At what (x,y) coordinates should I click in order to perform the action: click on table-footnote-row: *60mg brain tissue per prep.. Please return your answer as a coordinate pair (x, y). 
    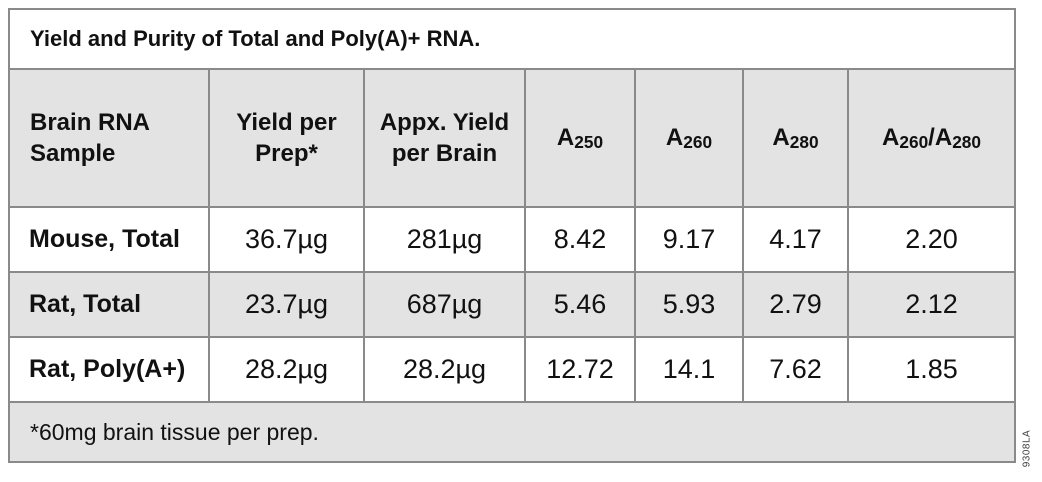
    Looking at the image, I should click on (512, 432).